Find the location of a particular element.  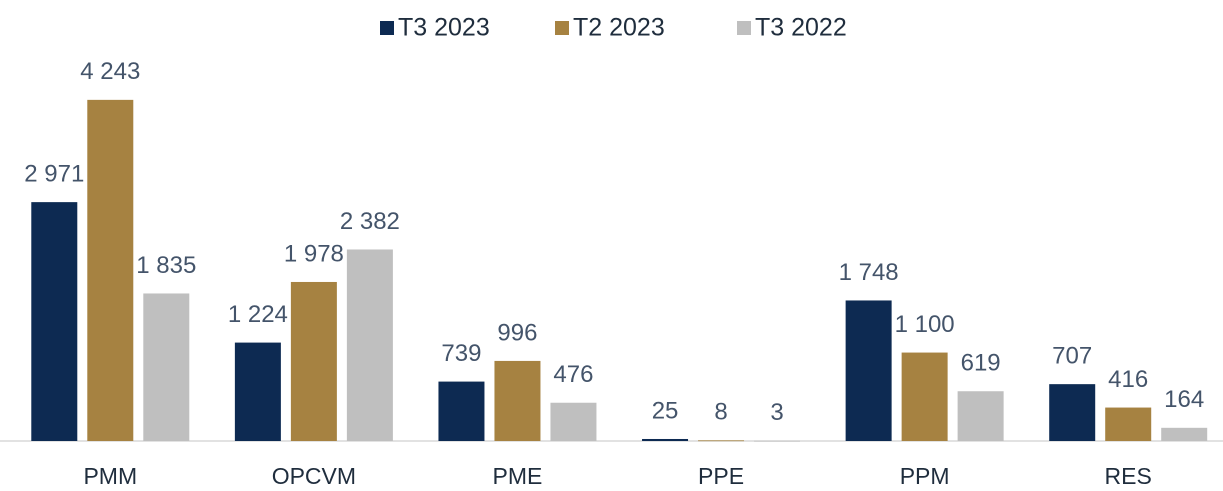

legend-label: T3 2022 is located at coordinates (801, 28).